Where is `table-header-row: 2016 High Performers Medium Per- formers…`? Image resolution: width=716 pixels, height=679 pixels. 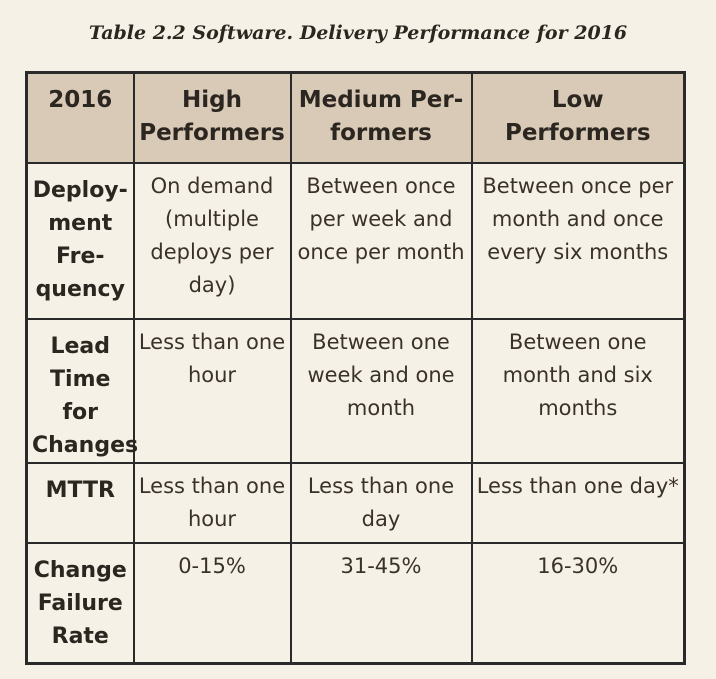
table-header-row: 2016 High Performers Medium Per- formers… is located at coordinates (355, 117).